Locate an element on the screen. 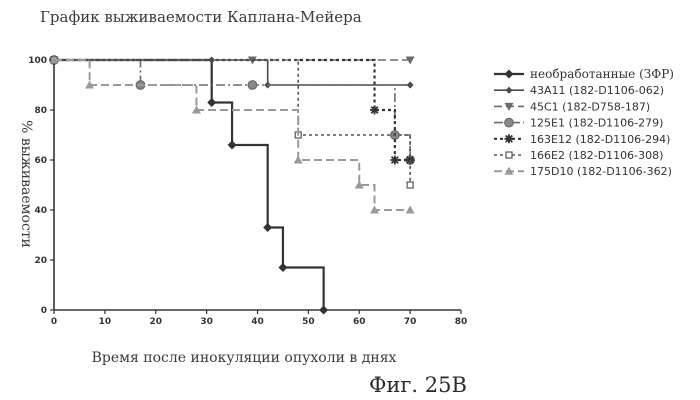 The height and width of the screenshot is (400, 700). y-tick-label: 100 is located at coordinates (37, 61).